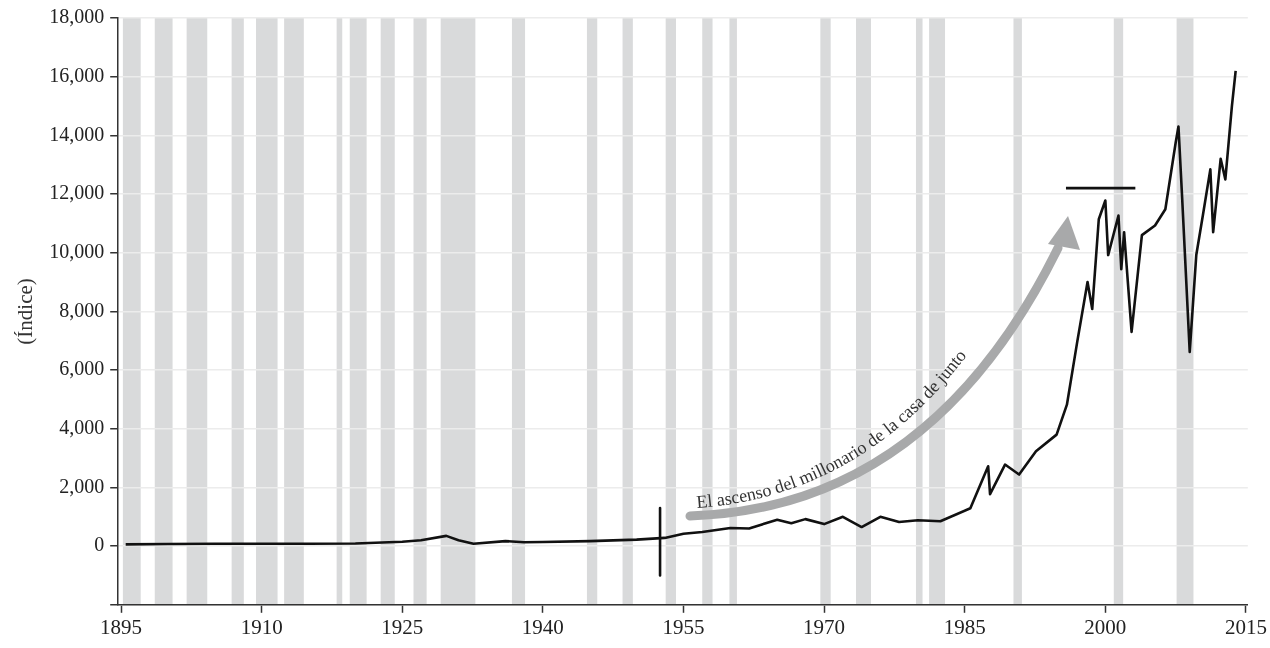 The image size is (1270, 648). I want to click on x-tick-label: 1985, so click(964, 626).